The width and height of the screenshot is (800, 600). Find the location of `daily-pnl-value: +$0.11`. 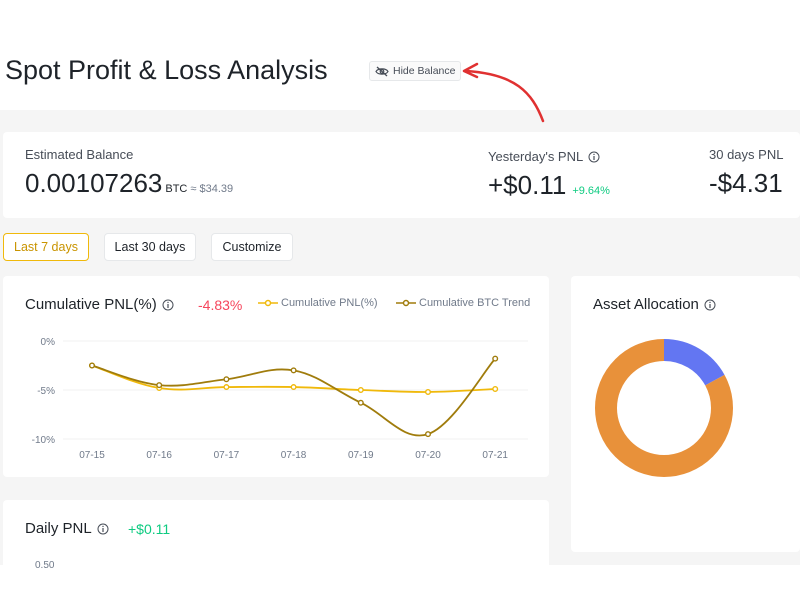

daily-pnl-value: +$0.11 is located at coordinates (149, 529).